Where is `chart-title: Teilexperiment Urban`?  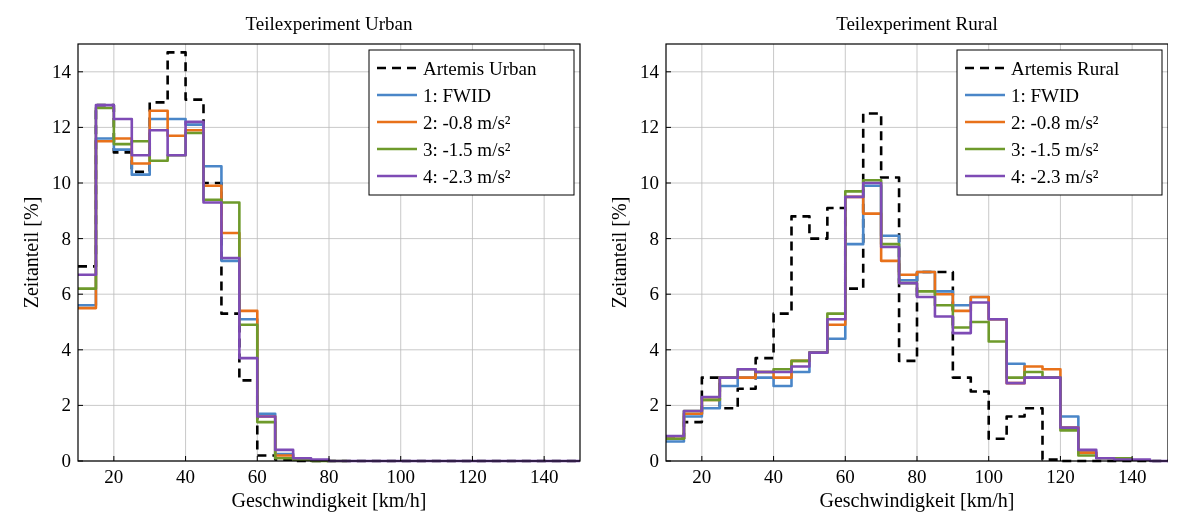 chart-title: Teilexperiment Urban is located at coordinates (329, 23).